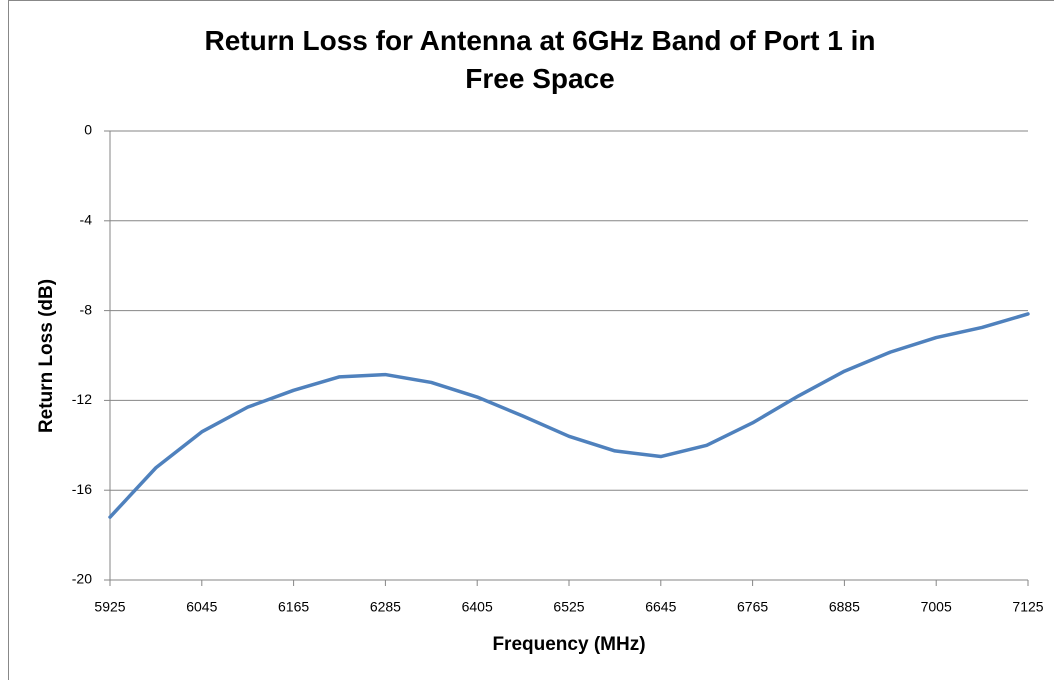 The image size is (1056, 682). I want to click on y-axis-title: Return Loss (dB), so click(46, 356).